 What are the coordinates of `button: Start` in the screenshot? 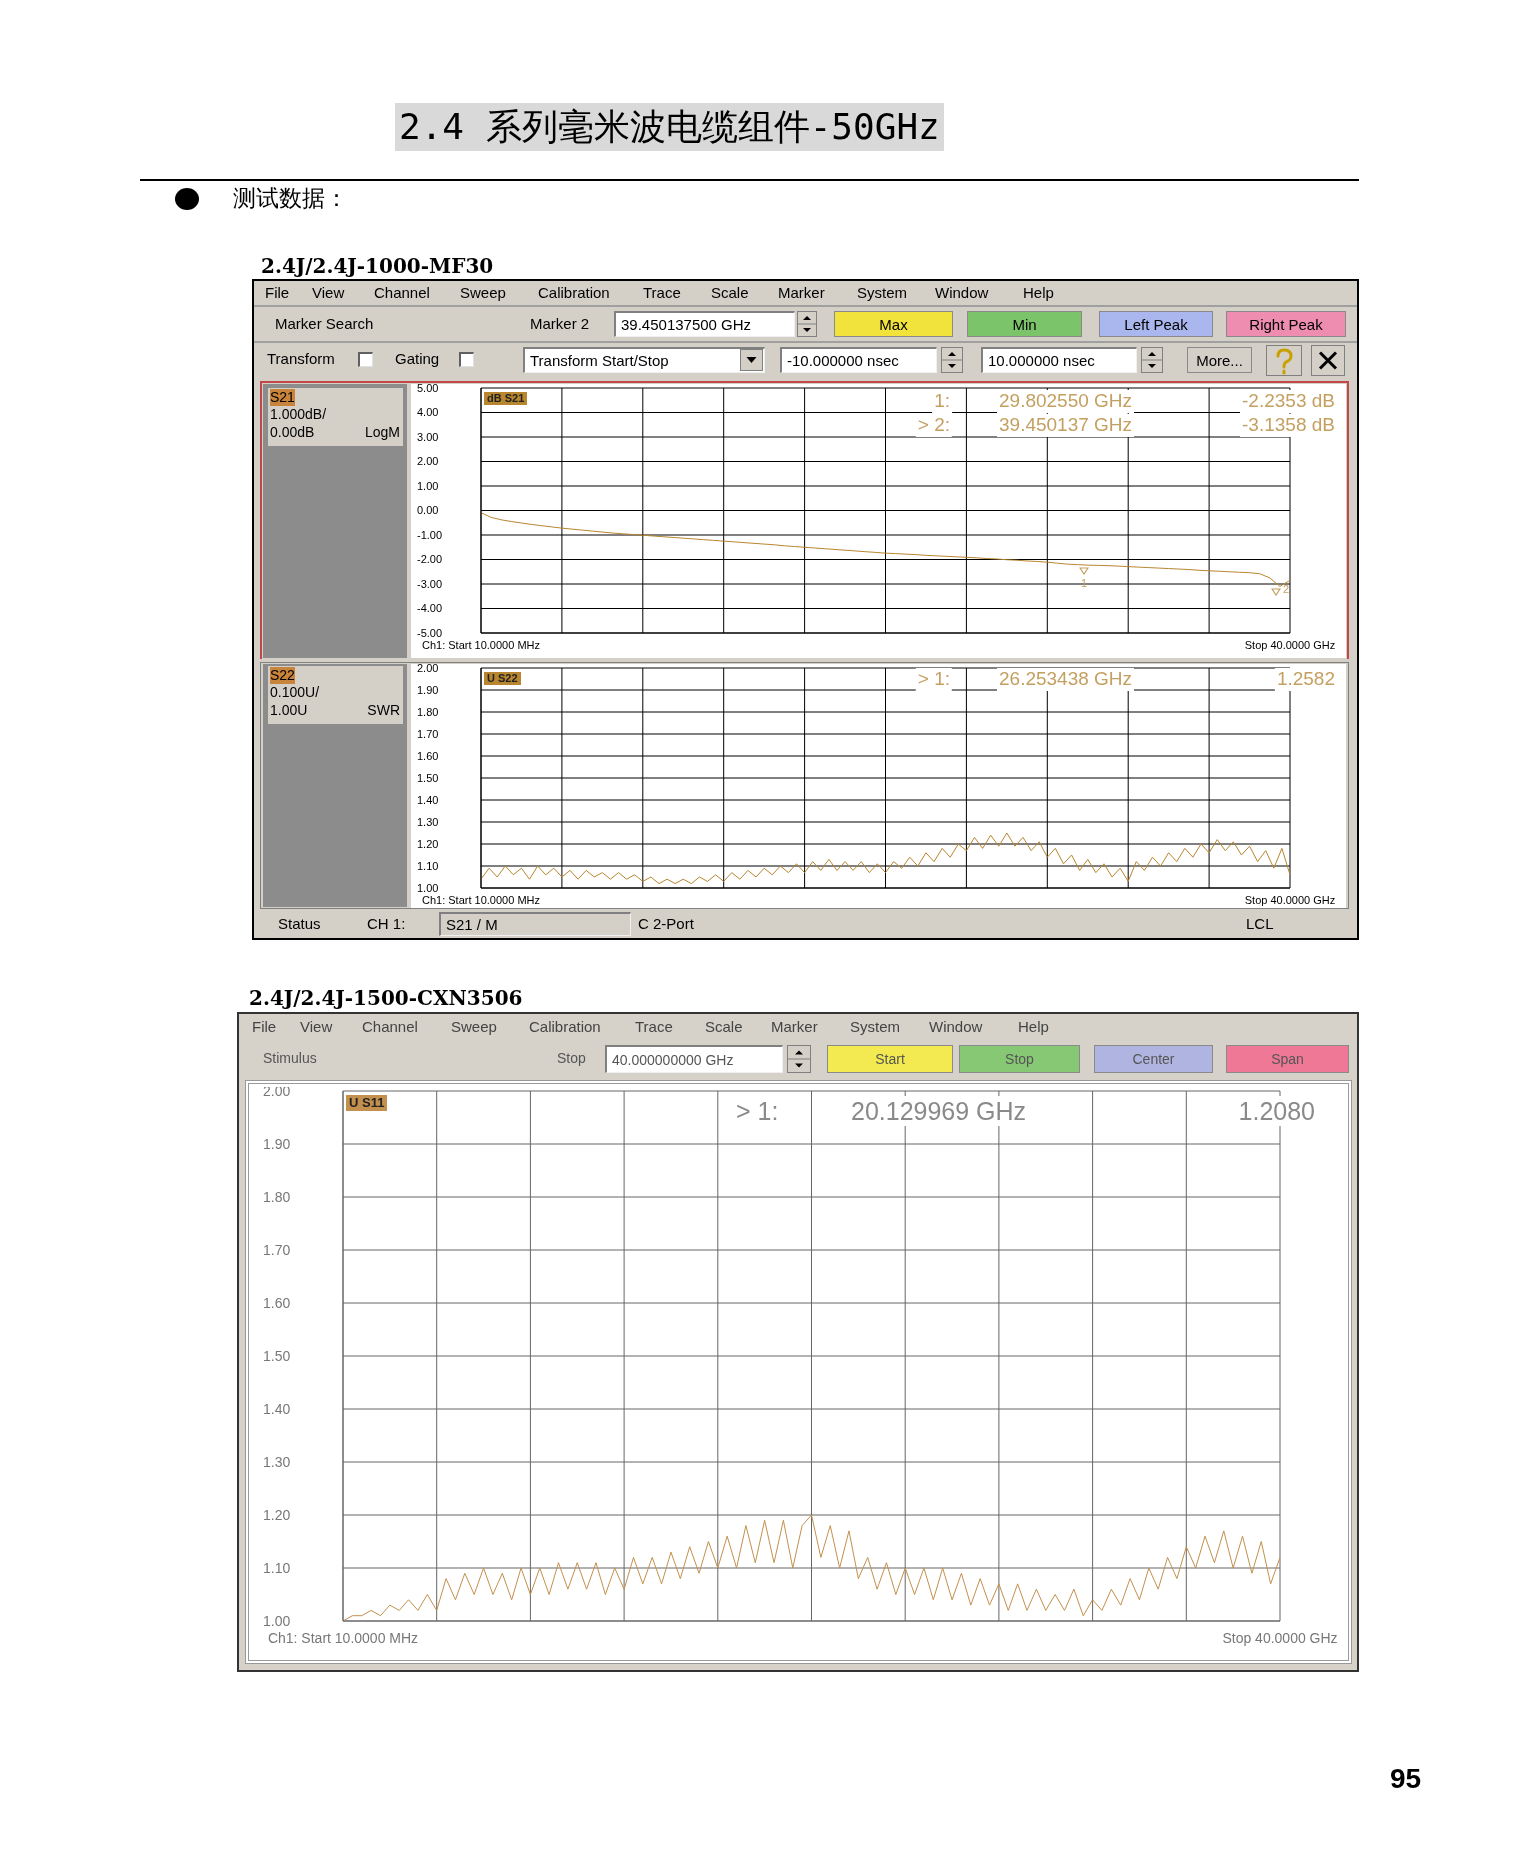 It's located at (890, 1059).